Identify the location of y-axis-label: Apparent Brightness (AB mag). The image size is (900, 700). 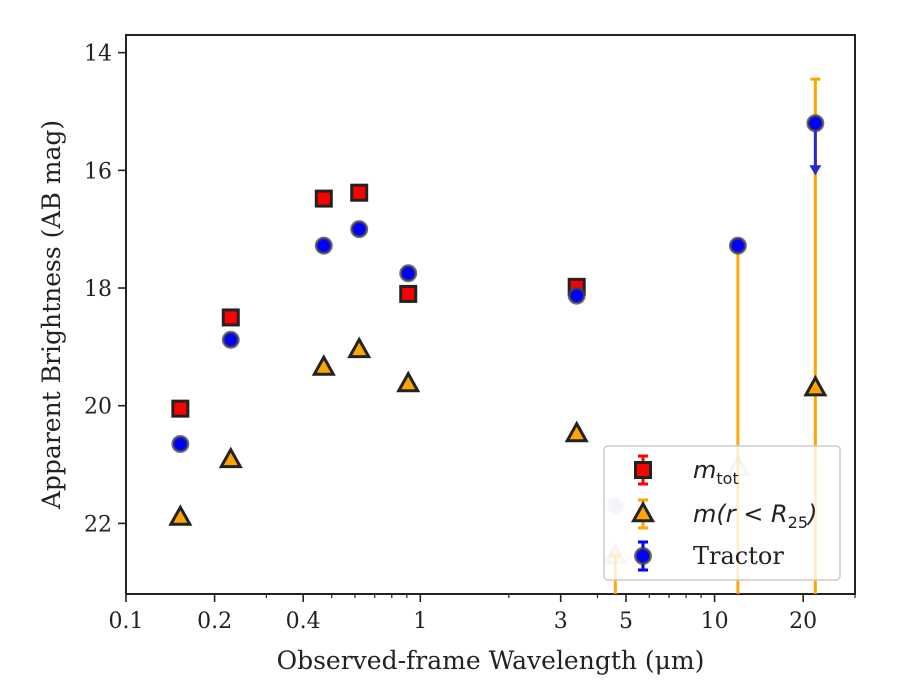
(51, 315).